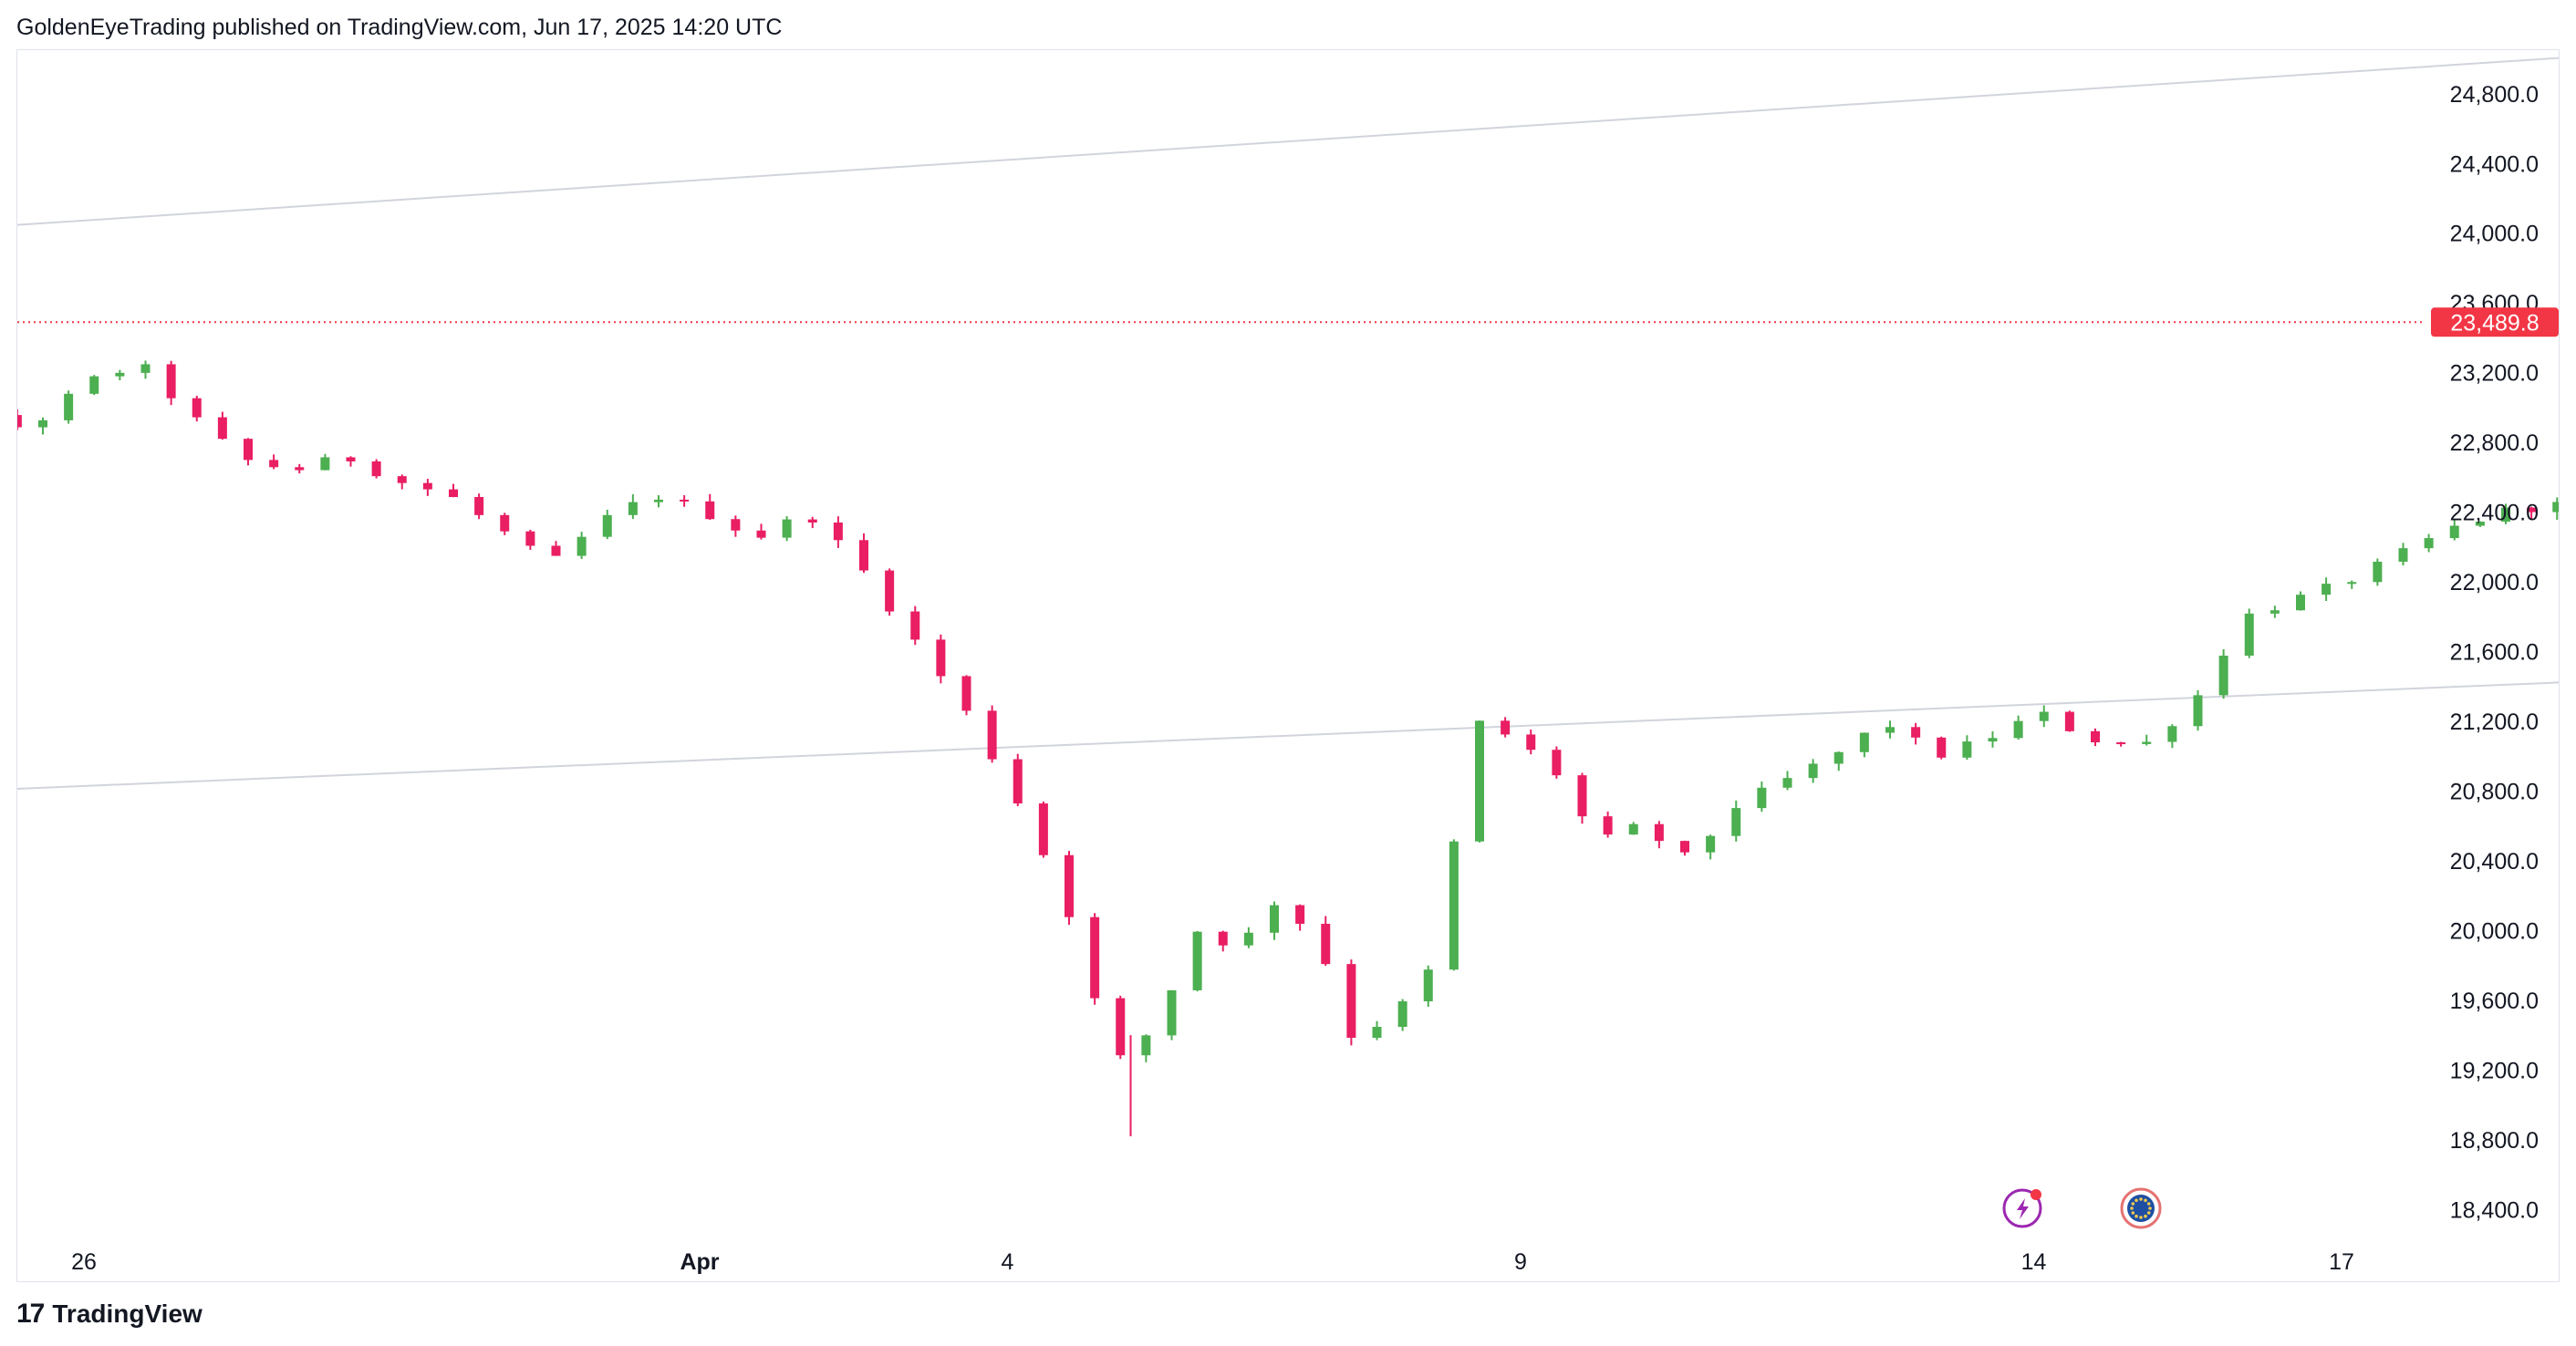 This screenshot has width=2576, height=1346. Describe the element at coordinates (1288, 147) in the screenshot. I see `upper-channel-trendline` at that location.